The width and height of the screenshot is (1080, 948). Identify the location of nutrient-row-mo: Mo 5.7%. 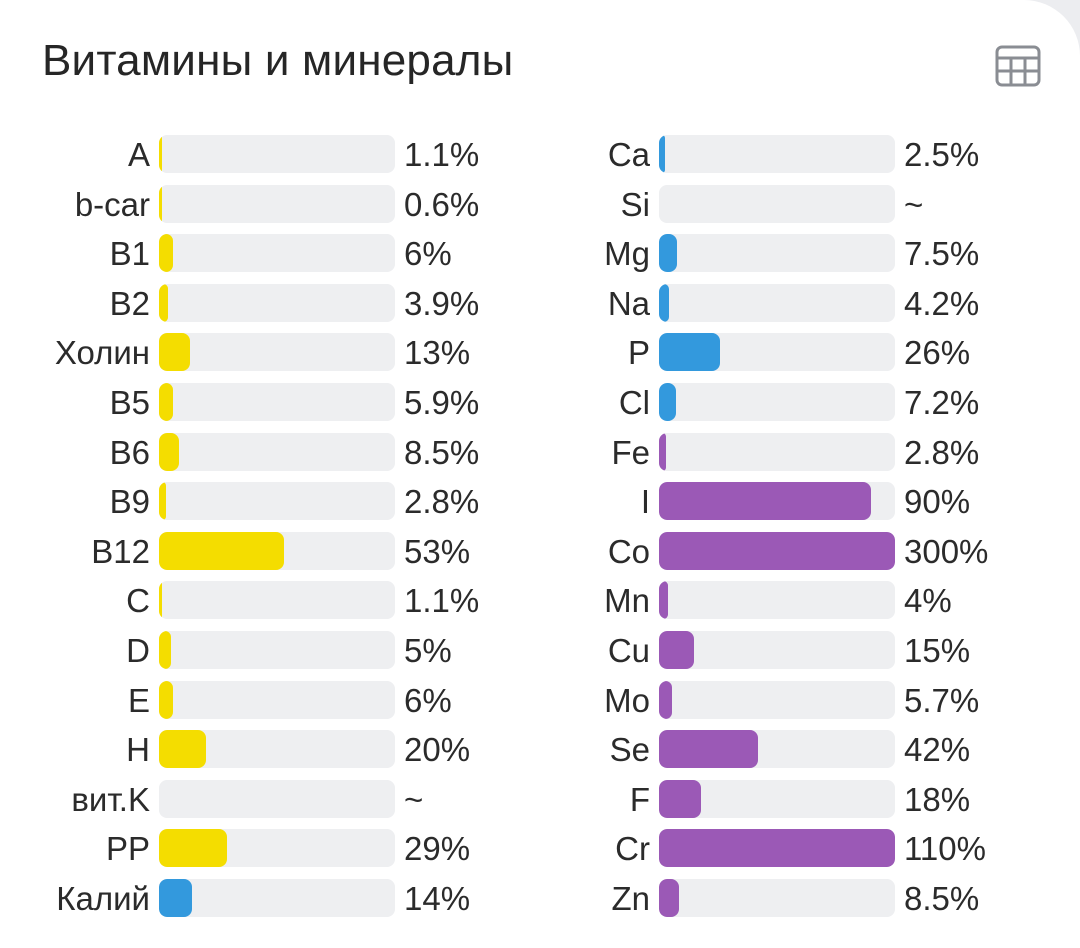
(750, 701).